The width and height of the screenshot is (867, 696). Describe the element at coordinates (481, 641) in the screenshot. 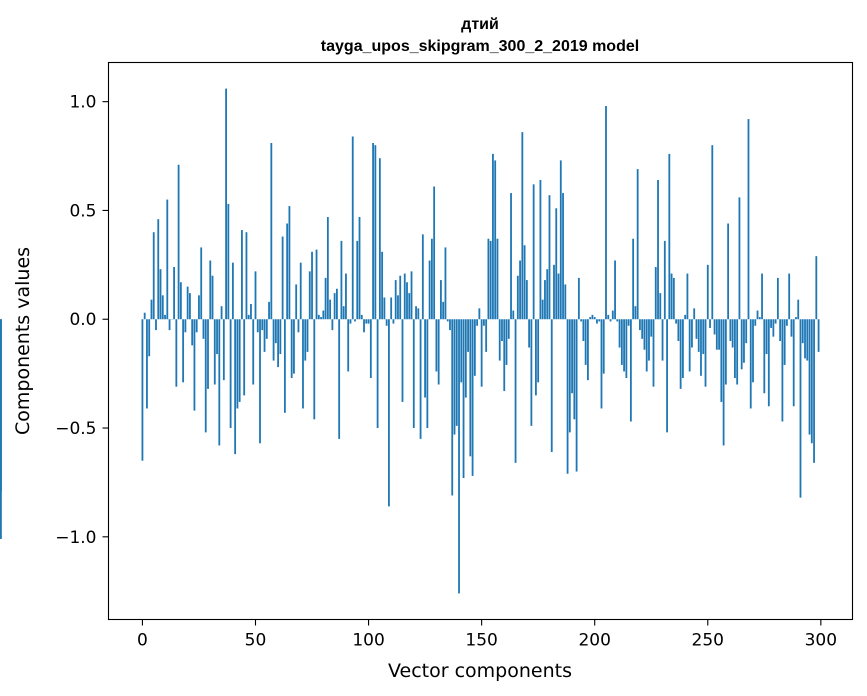

I see `x-tick-label: 150` at that location.